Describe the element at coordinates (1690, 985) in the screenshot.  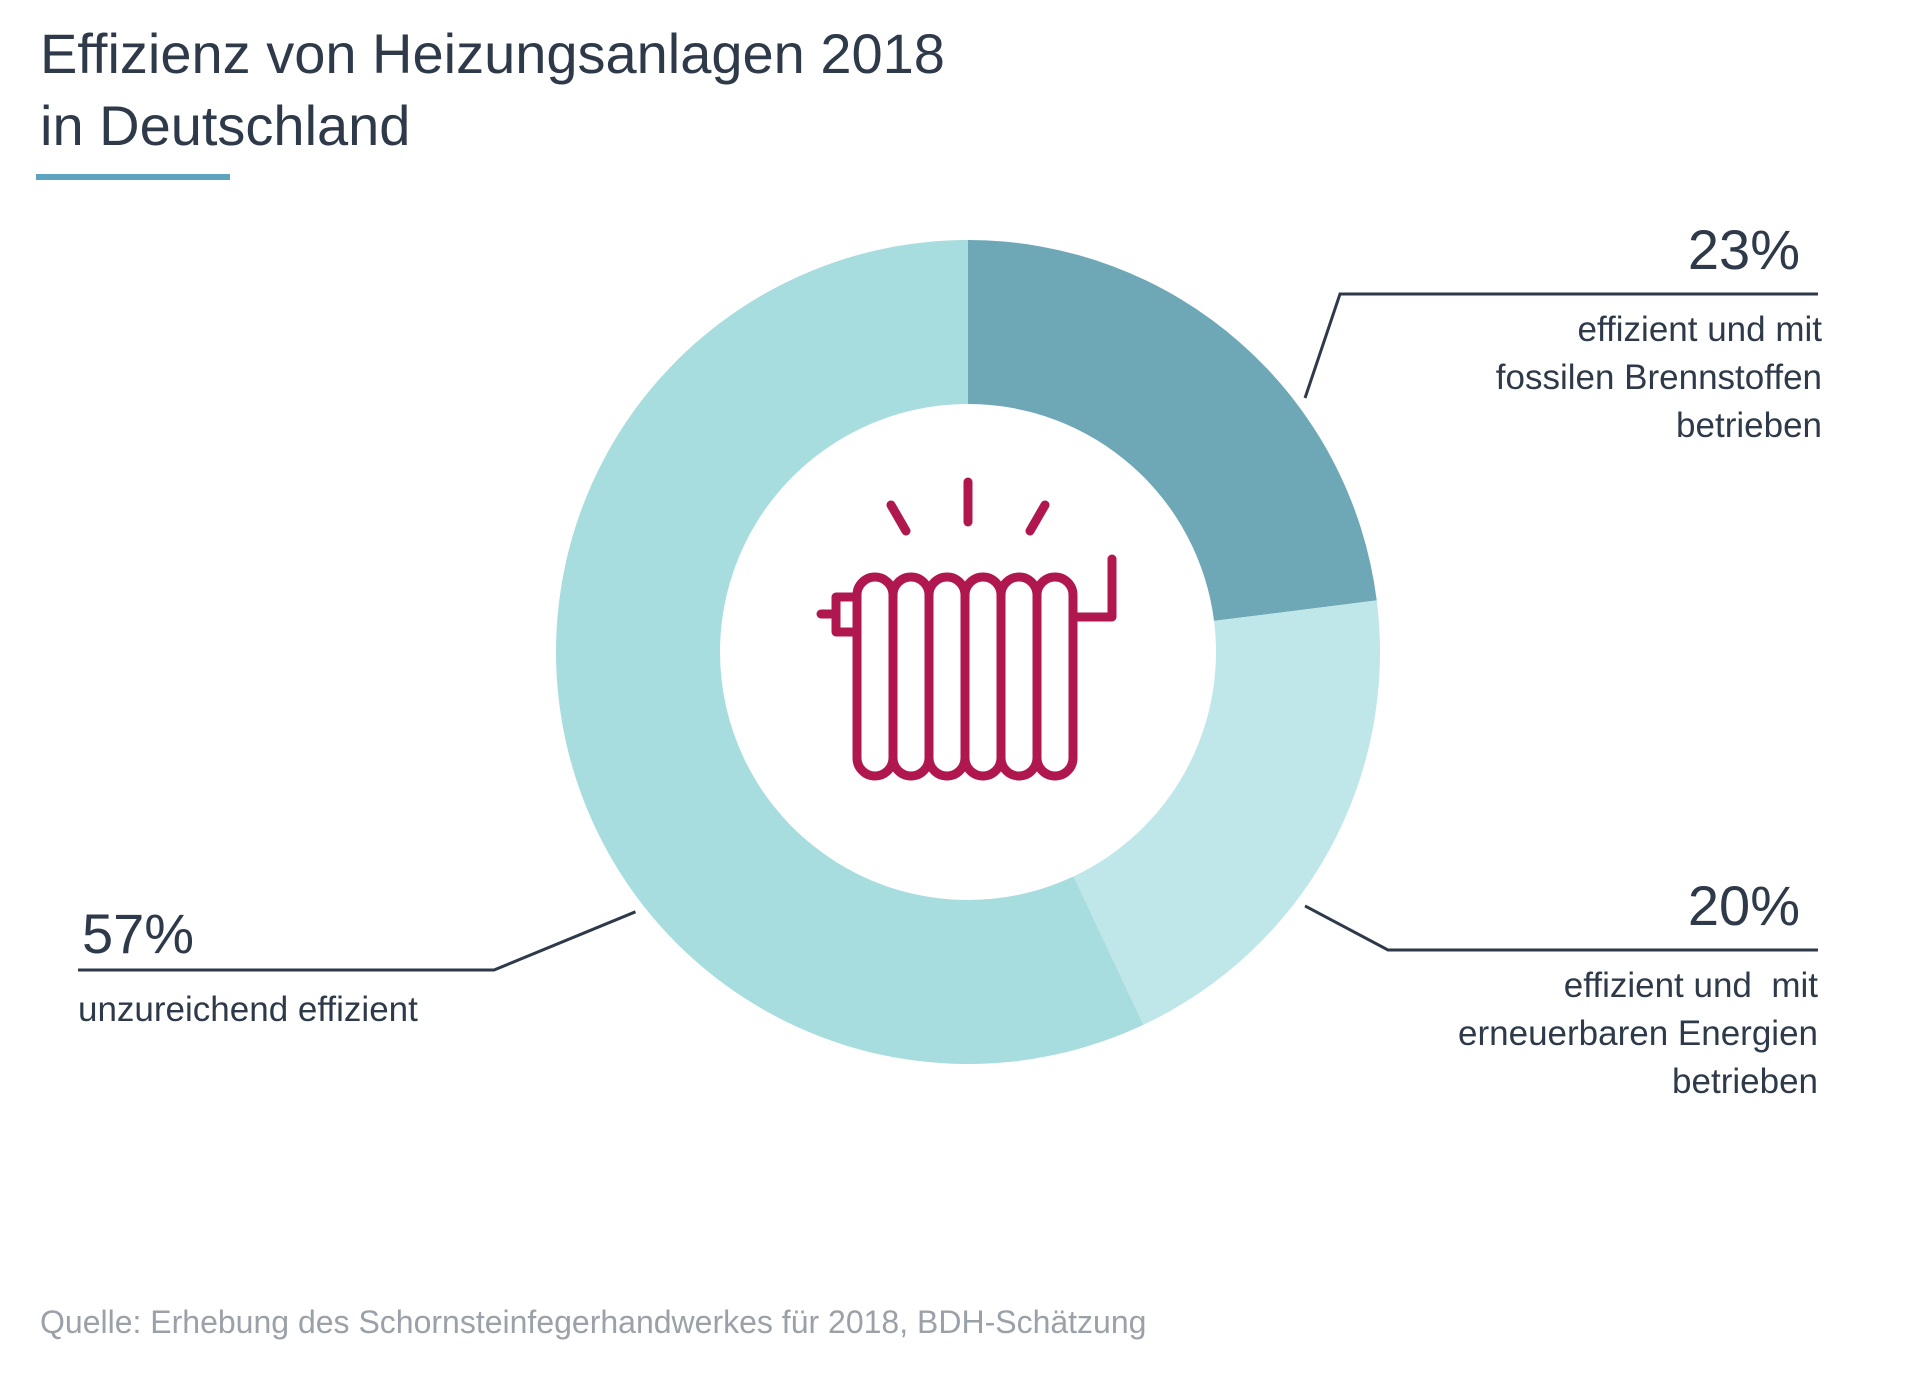
I see `label-renewable-line-1: effizient und mit` at that location.